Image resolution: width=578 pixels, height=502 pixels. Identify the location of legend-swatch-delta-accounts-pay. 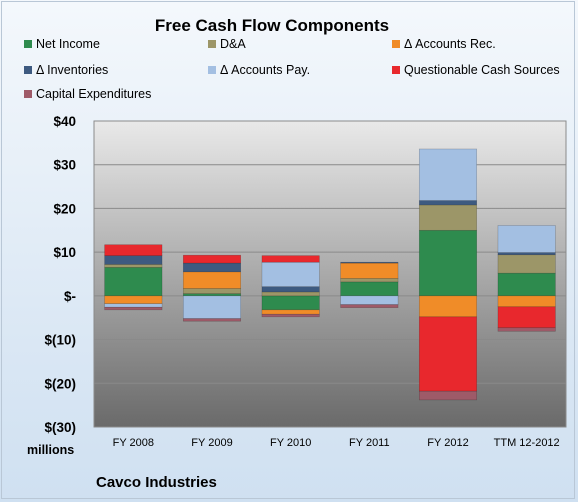
(212, 70).